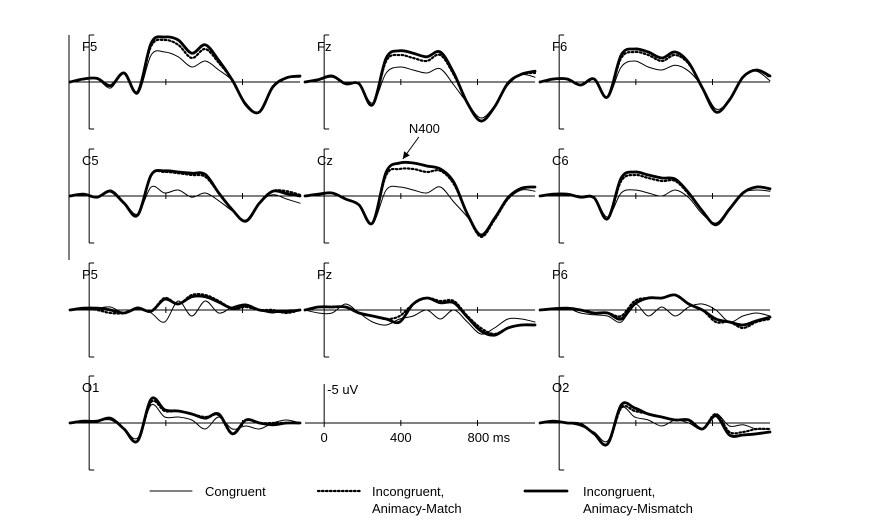  I want to click on legend-entry-animacy-mismatch: Incongruent, Animacy-Mismatch, so click(608, 500).